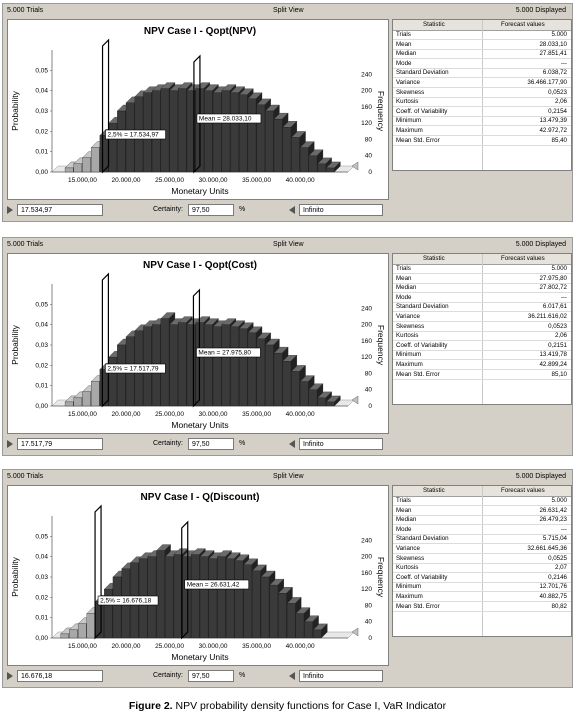  I want to click on statistics-row: Maximum 42.899,24, so click(482, 365).